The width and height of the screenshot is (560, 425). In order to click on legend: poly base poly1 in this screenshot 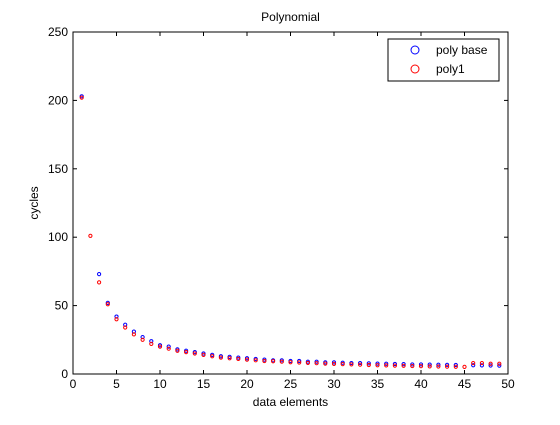, I will do `click(443, 60)`.